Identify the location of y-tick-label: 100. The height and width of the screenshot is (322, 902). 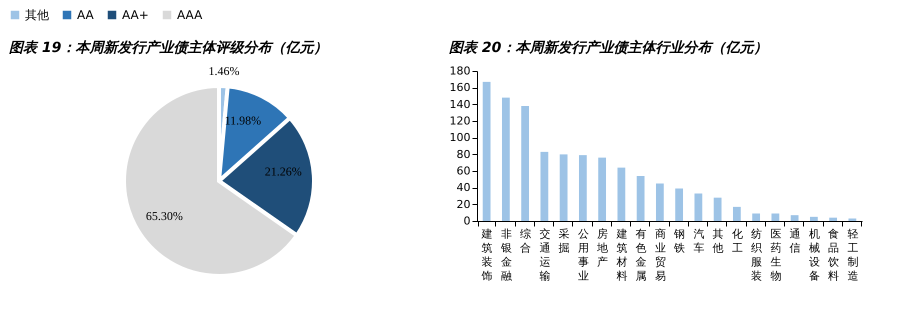
(460, 137).